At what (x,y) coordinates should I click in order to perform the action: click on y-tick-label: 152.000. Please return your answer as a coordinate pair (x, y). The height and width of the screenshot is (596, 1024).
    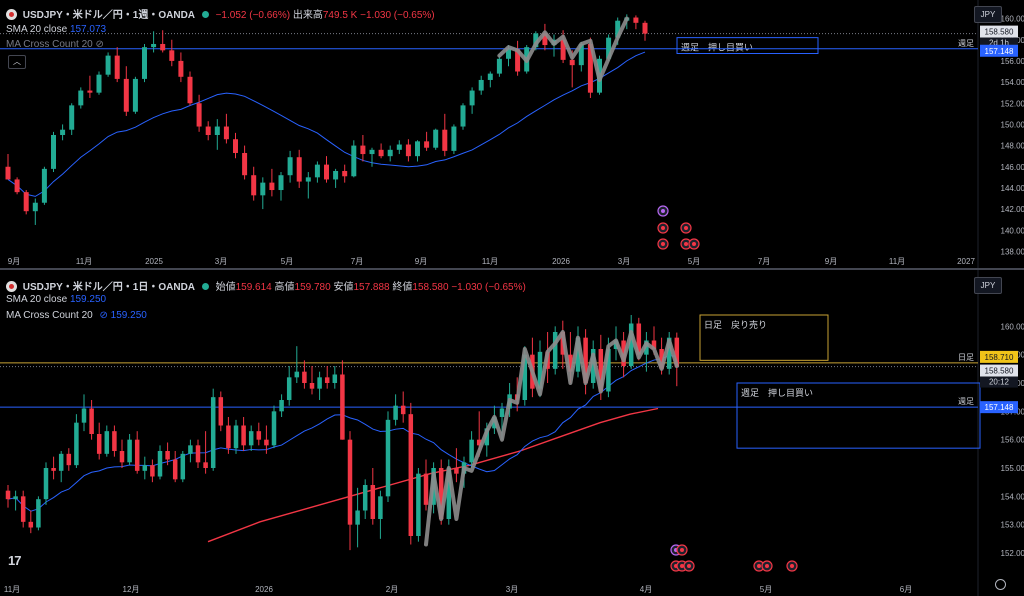
    Looking at the image, I should click on (1012, 103).